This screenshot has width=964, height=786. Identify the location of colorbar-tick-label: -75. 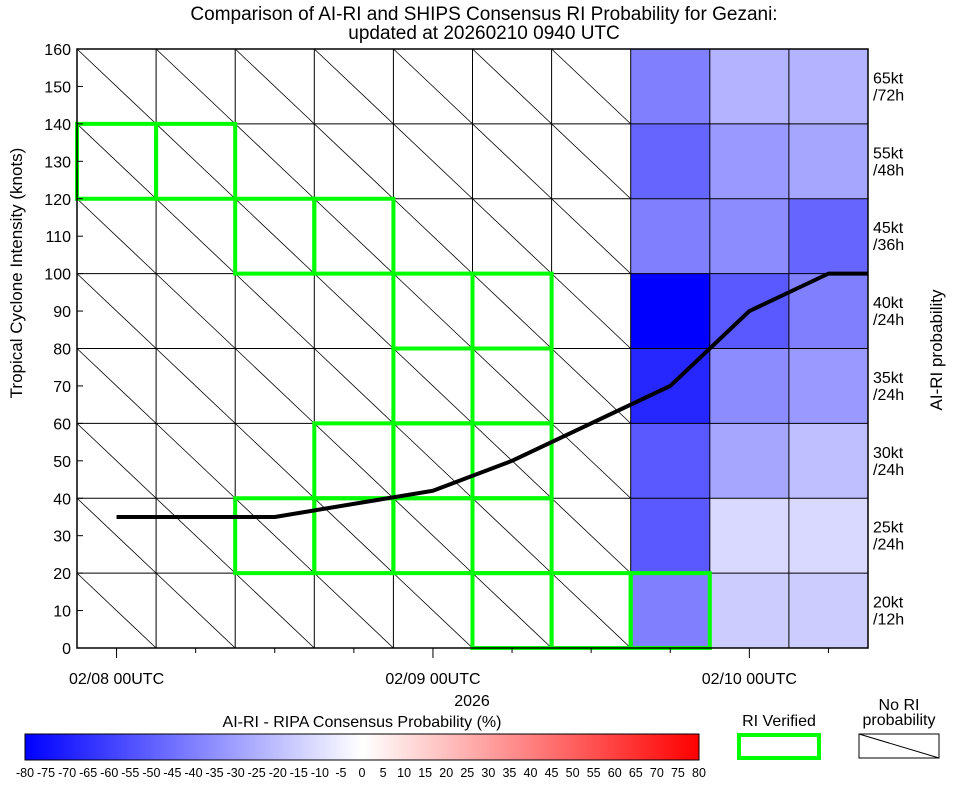
(46, 773).